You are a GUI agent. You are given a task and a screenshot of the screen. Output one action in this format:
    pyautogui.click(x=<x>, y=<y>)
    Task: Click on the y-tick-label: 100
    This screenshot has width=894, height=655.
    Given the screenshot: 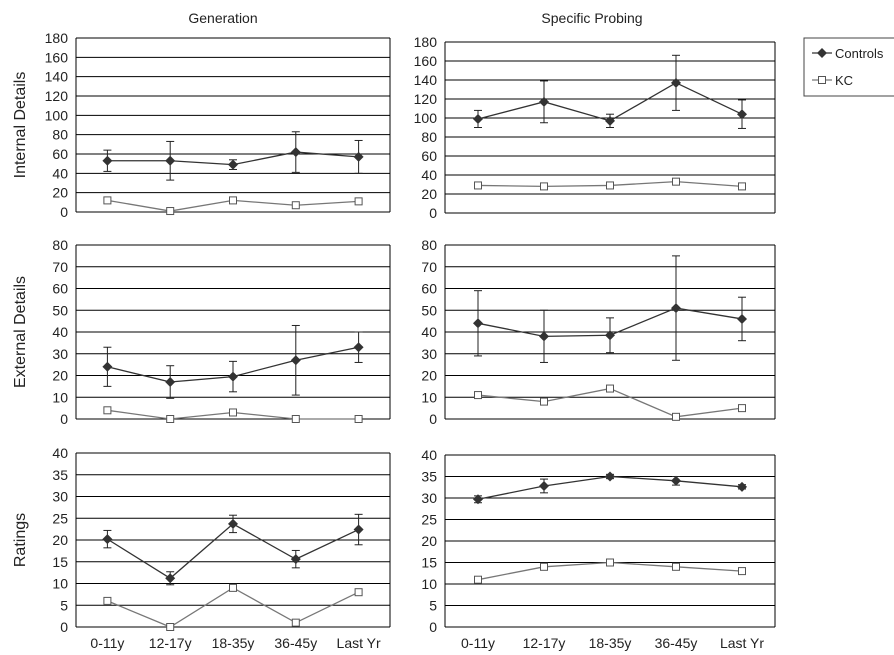 What is the action you would take?
    pyautogui.click(x=426, y=118)
    